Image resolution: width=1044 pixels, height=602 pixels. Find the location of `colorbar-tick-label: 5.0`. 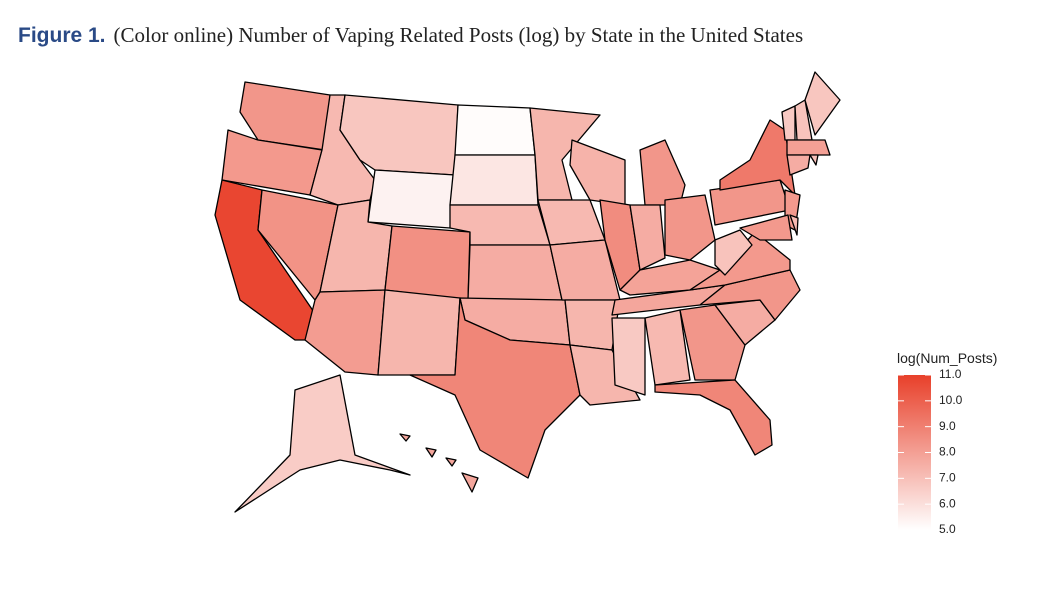

colorbar-tick-label: 5.0 is located at coordinates (947, 529).